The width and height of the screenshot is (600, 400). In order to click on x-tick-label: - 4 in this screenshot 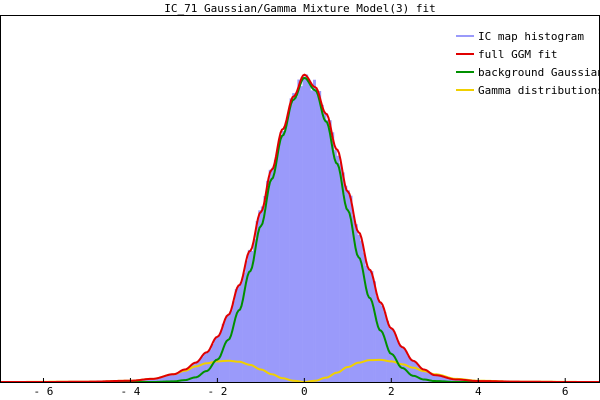, I will do `click(130, 391)`.